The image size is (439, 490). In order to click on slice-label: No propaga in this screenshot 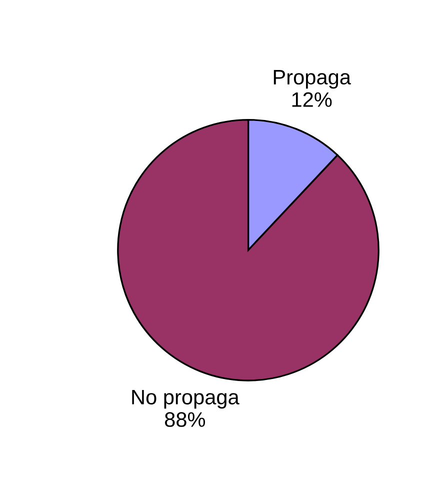, I will do `click(186, 399)`.